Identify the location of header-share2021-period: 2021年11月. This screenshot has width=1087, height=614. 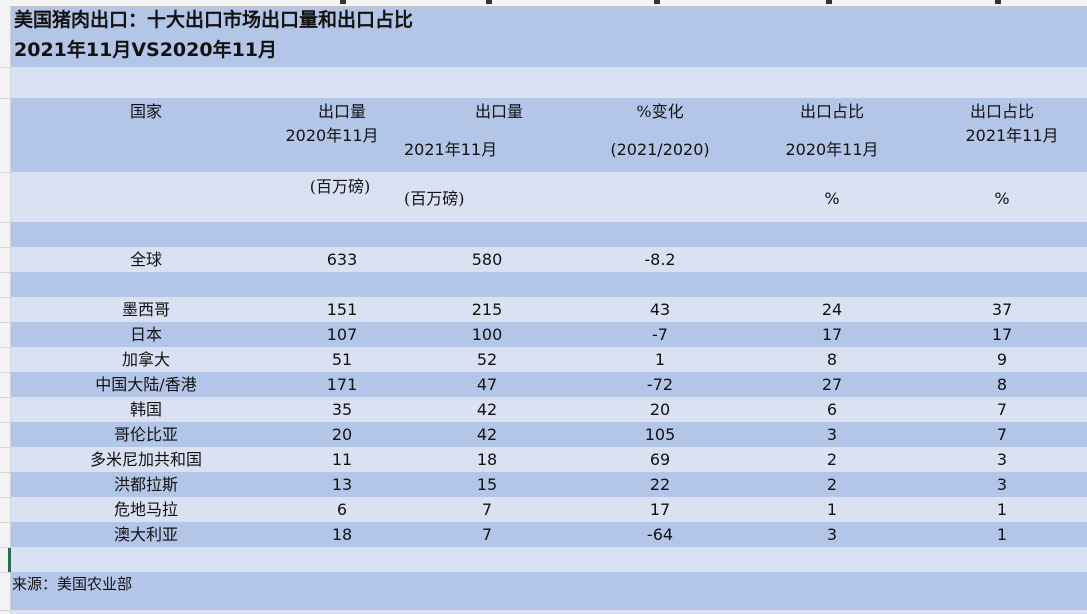
(1012, 135).